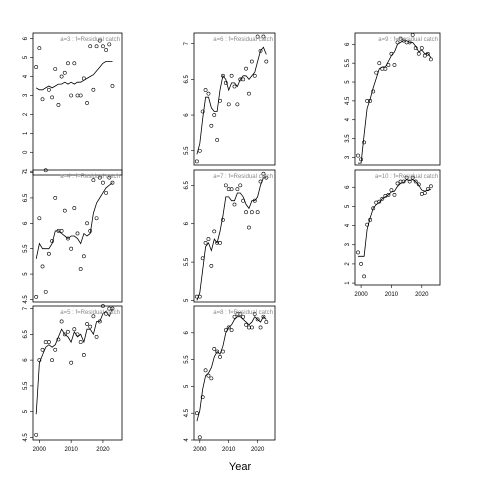  What do you see at coordinates (393, 99) in the screenshot?
I see `panel-7: 3 3.5 4 4.5 5 5.5 6 a=9 : f=Residual catch` at bounding box center [393, 99].